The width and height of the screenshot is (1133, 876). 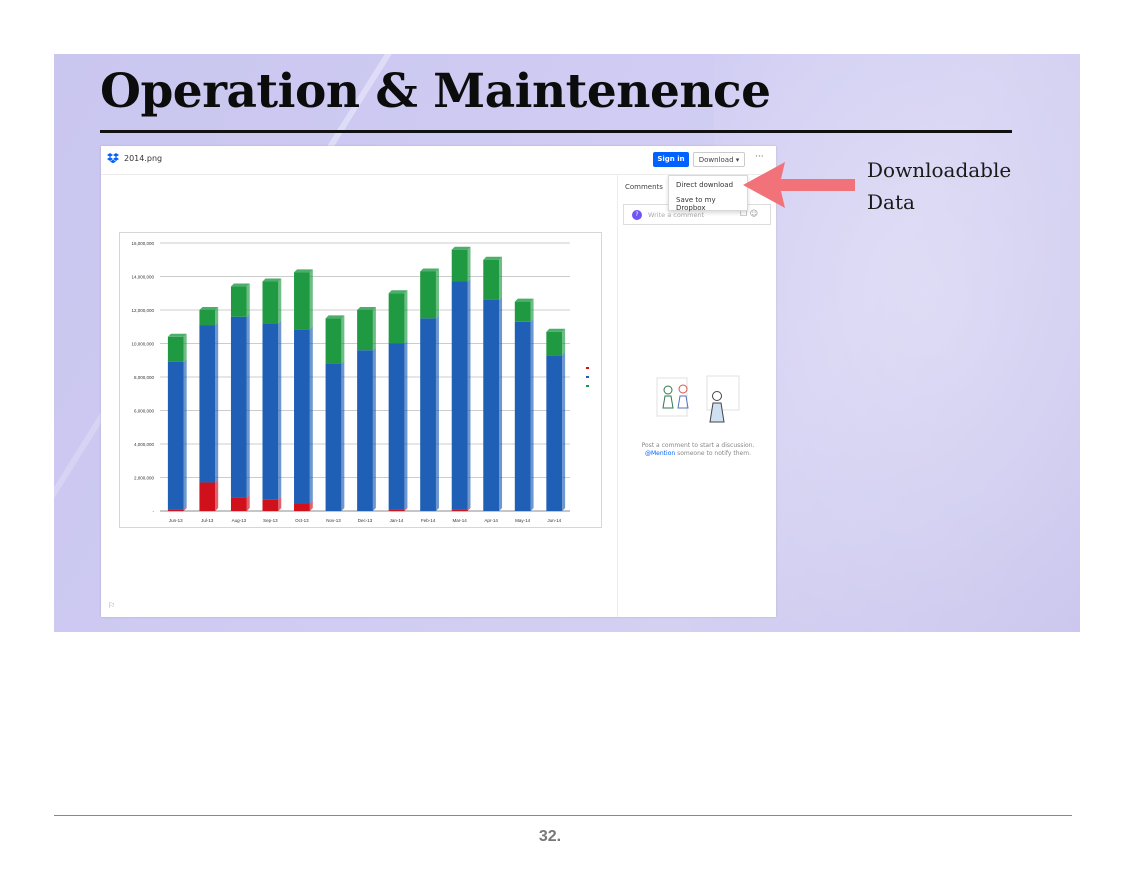 I want to click on menu-item-direct-download: Direct download, so click(x=705, y=185).